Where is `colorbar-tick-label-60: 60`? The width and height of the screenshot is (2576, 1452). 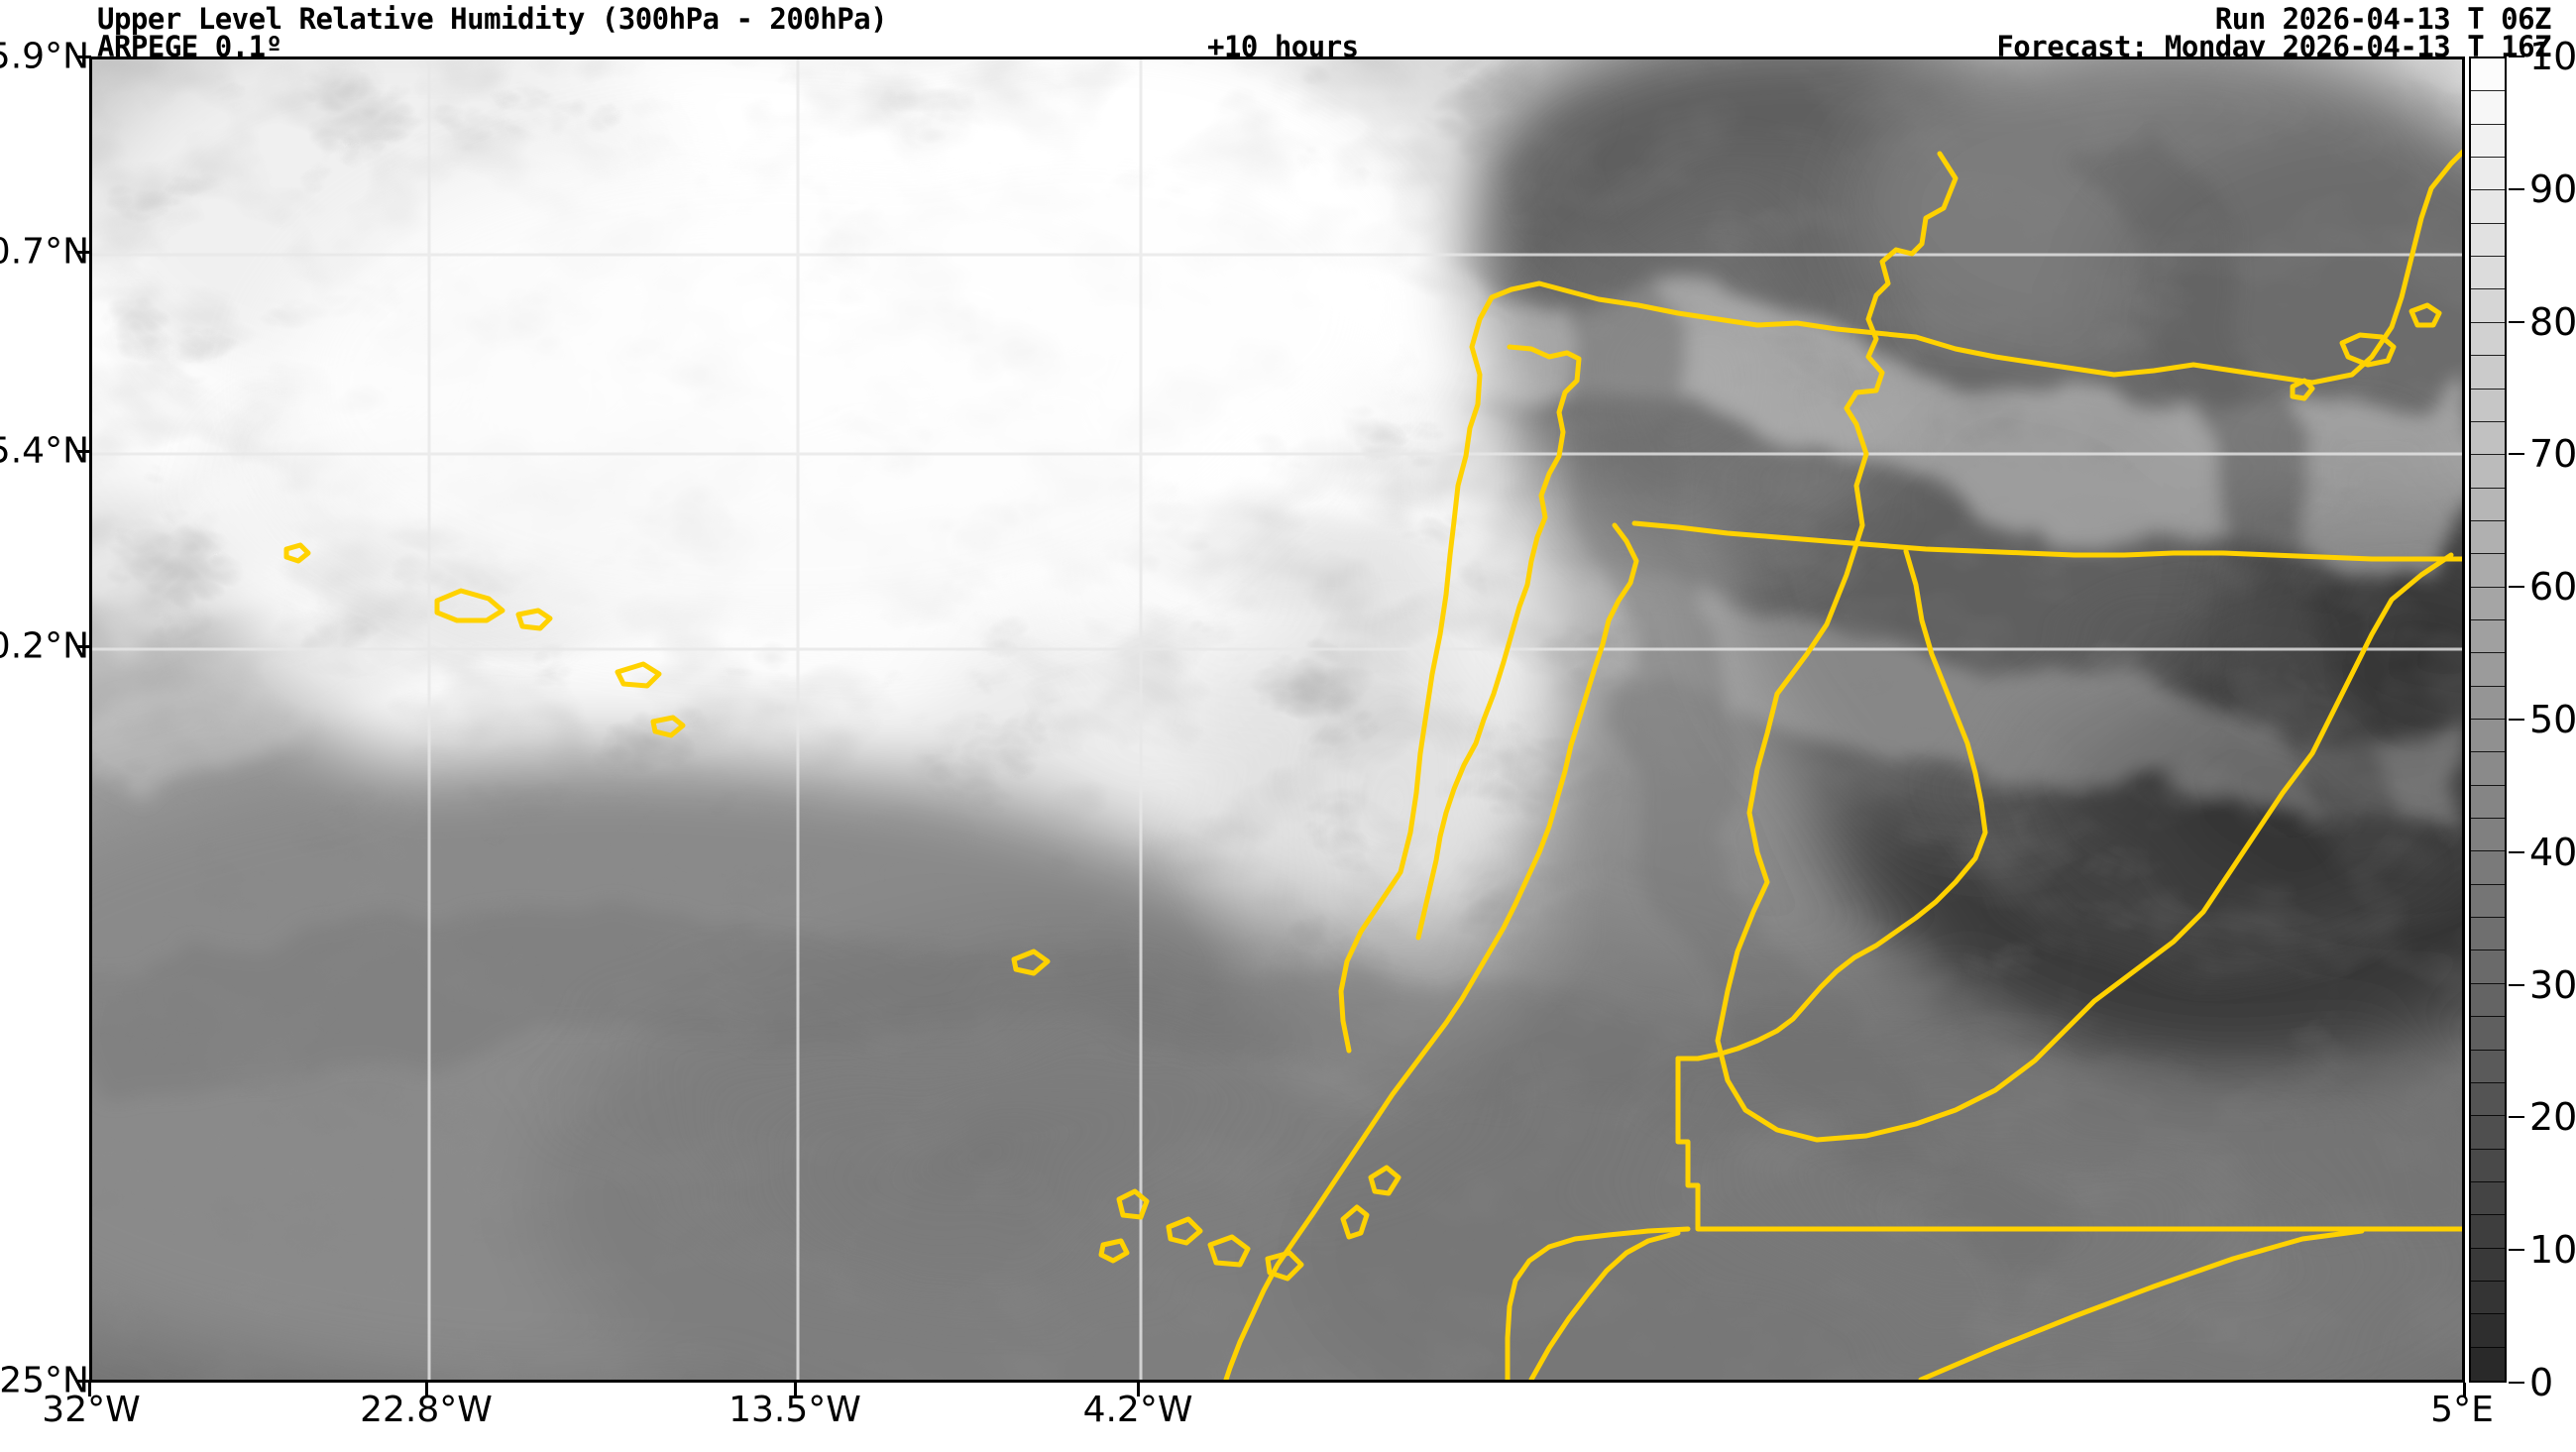
colorbar-tick-label-60: 60 is located at coordinates (2552, 587).